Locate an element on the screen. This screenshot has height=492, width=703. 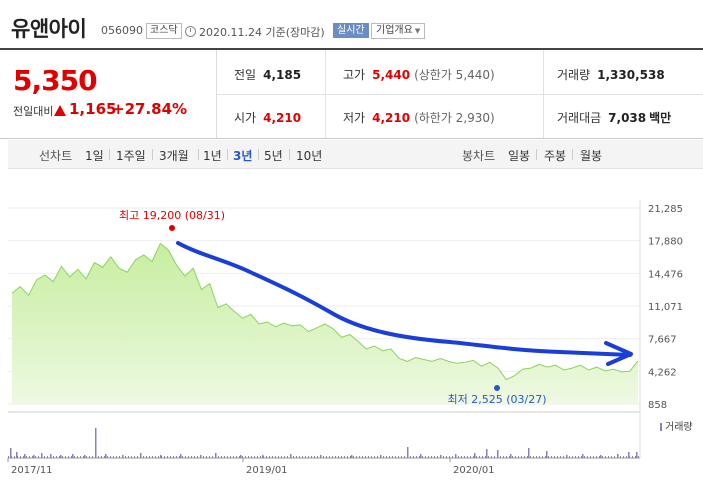
tab-daily: 일봉 is located at coordinates (519, 156).